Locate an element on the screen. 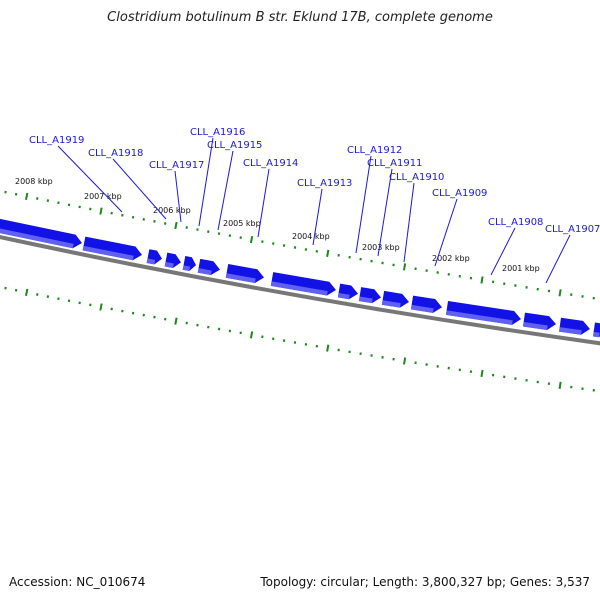  gene-label-text: CLL_A1919 is located at coordinates (56, 140).